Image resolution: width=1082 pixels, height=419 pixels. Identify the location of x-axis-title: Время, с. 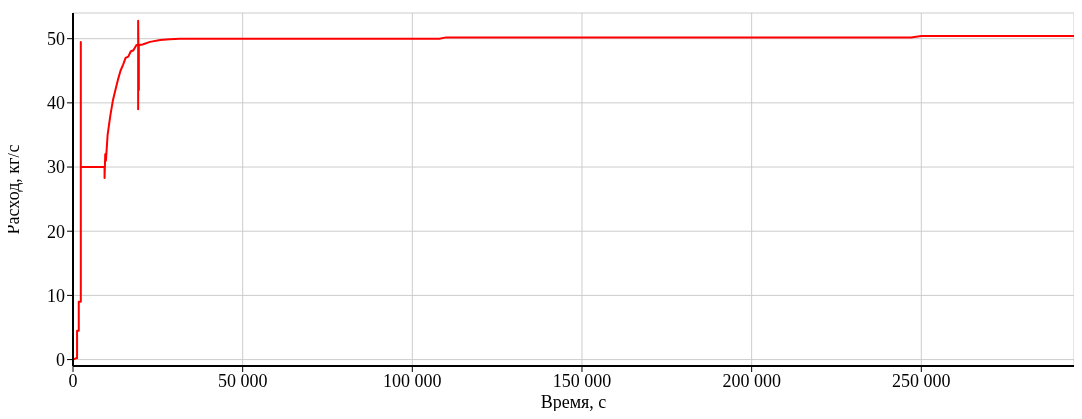
(573, 402).